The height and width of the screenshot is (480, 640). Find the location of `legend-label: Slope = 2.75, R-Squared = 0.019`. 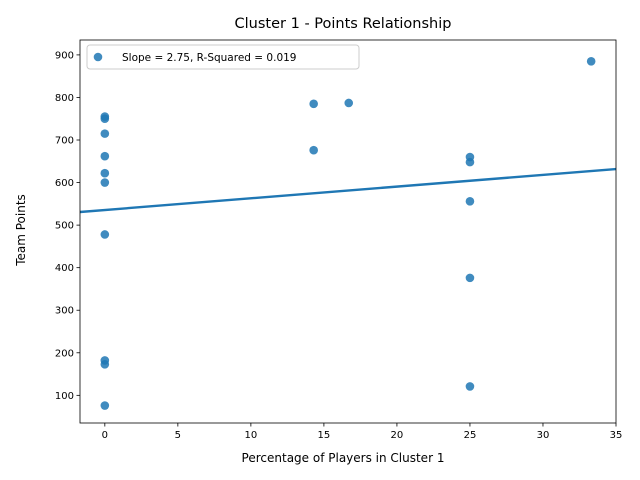

legend-label: Slope = 2.75, R-Squared = 0.019 is located at coordinates (209, 58).